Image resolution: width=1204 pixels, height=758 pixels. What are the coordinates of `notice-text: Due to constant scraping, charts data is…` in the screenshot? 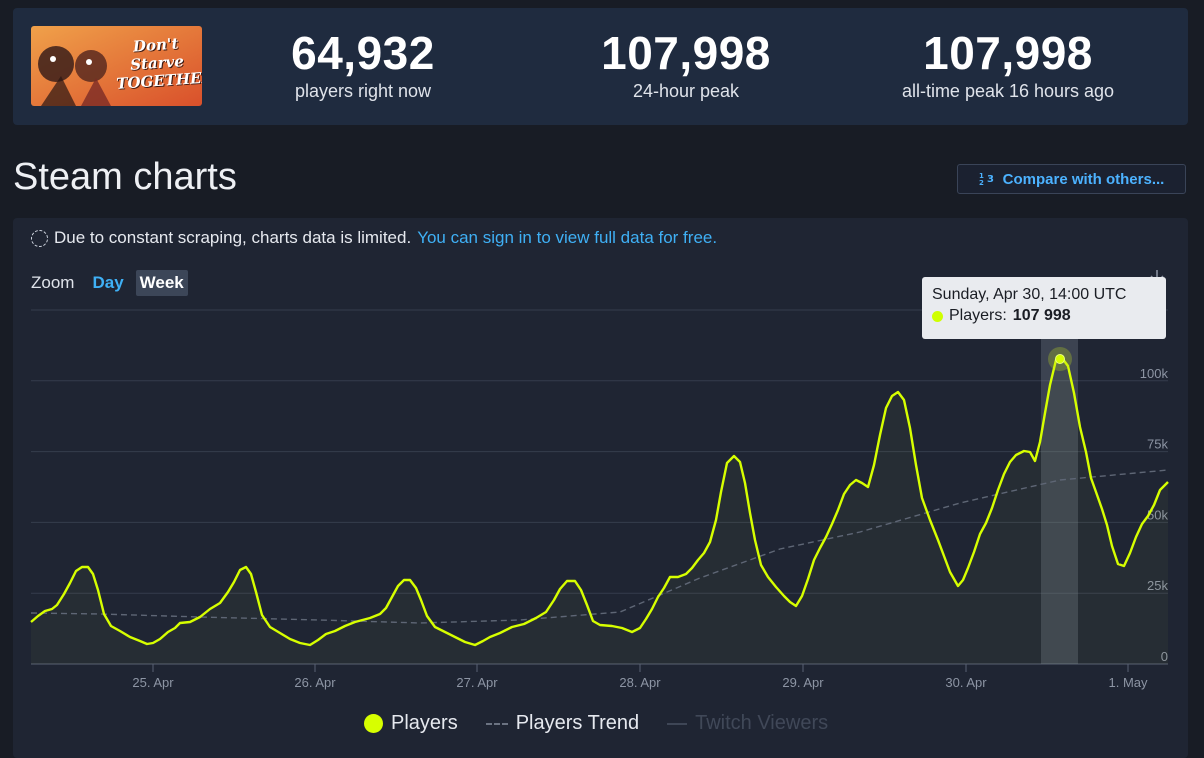 It's located at (233, 237).